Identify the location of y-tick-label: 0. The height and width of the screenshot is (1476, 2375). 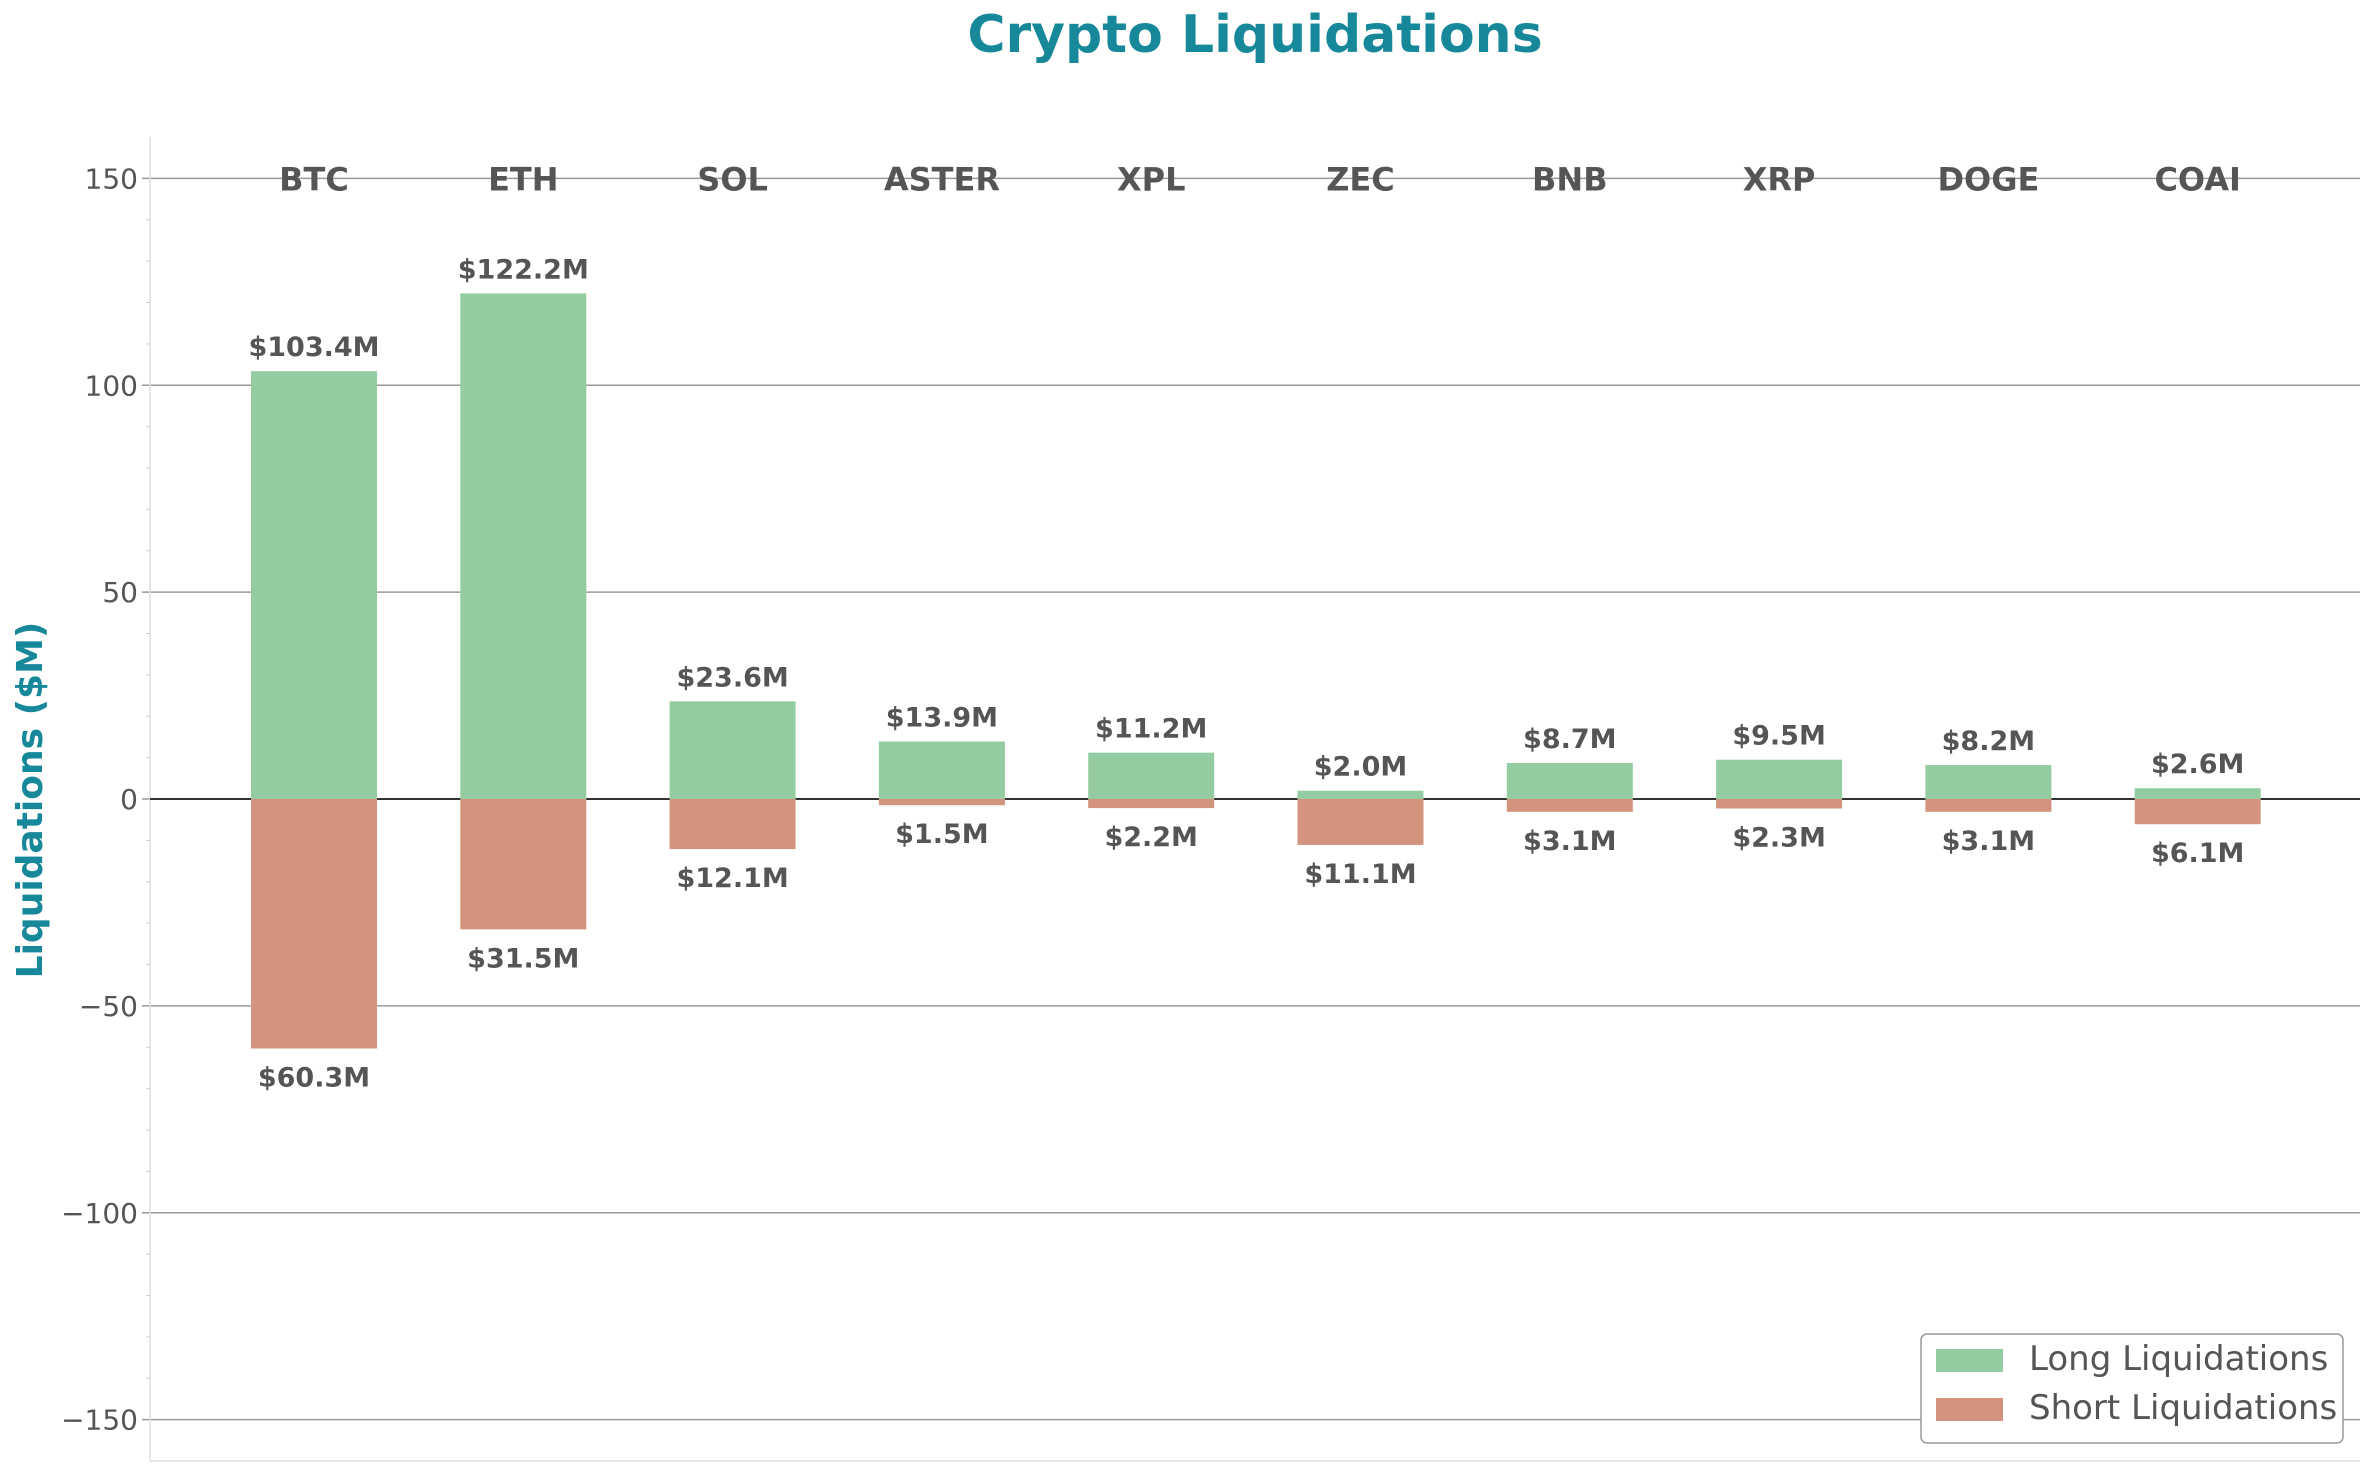
(129, 799).